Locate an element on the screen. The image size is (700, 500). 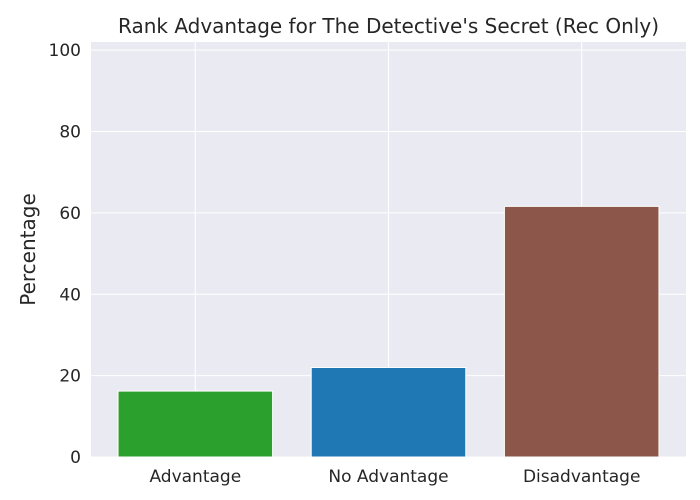
y-axis-label: Percentage is located at coordinates (28, 249).